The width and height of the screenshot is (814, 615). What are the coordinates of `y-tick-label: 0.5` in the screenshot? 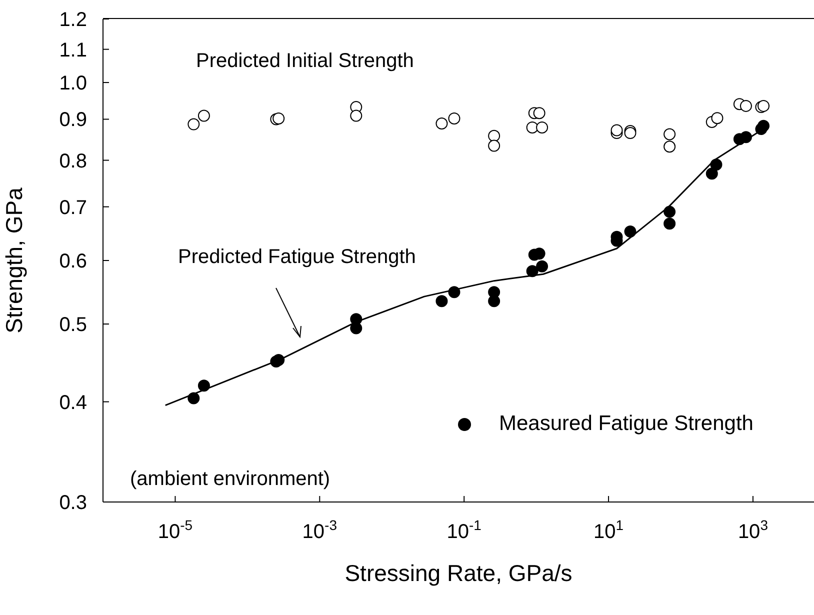 It's located at (73, 325).